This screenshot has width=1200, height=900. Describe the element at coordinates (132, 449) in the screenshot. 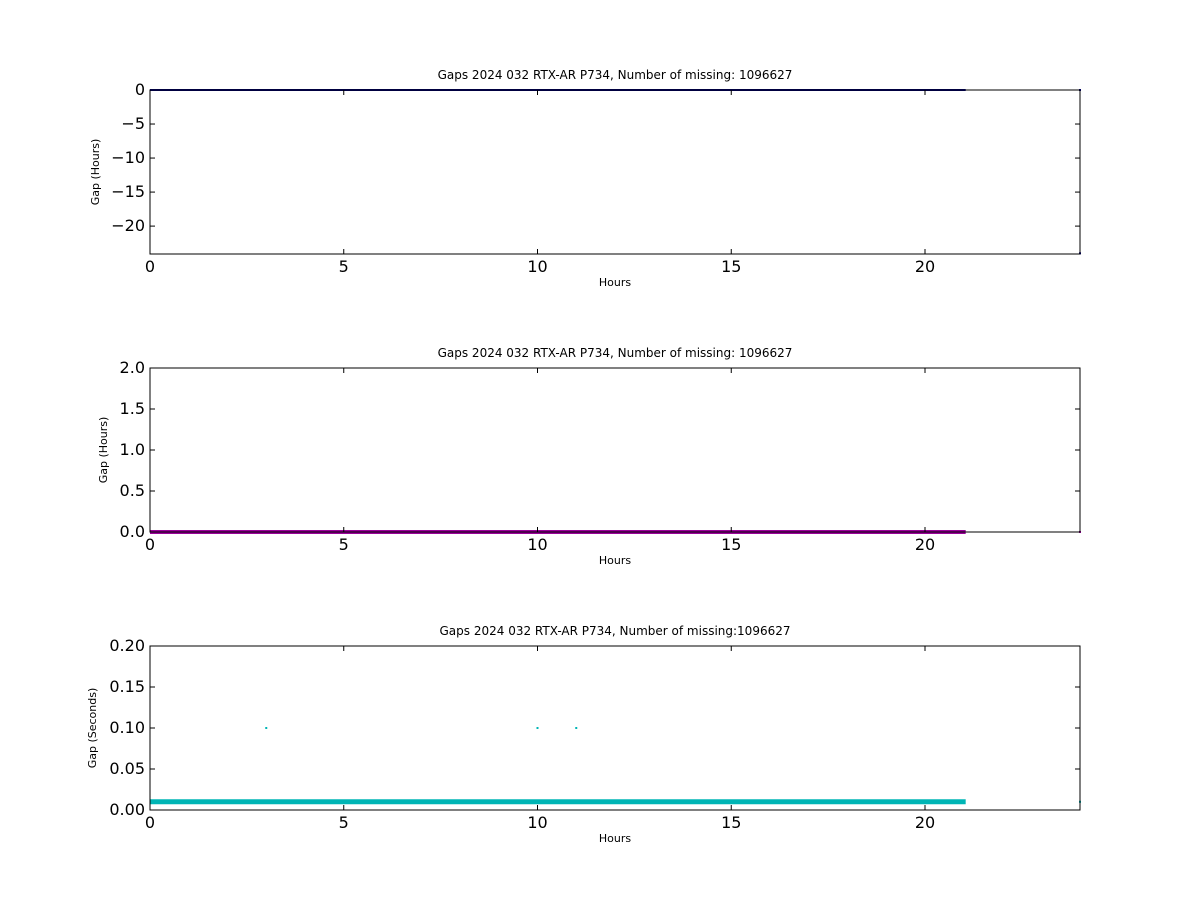

I see `y-tick-label: 1.0` at that location.